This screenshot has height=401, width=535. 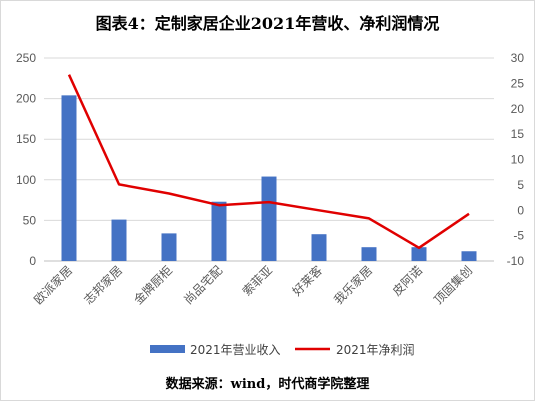 What do you see at coordinates (518, 58) in the screenshot?
I see `right-tick-label: 30` at bounding box center [518, 58].